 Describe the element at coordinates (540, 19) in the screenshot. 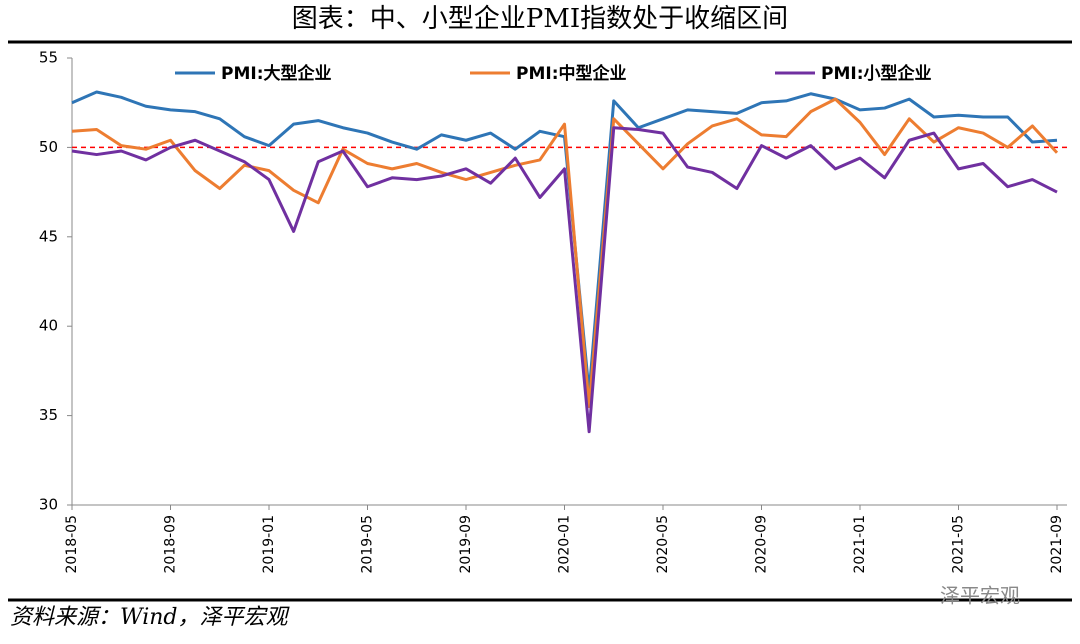

I see `chart-title: 图表：中、小型企业PMI指数处于收缩区间` at that location.